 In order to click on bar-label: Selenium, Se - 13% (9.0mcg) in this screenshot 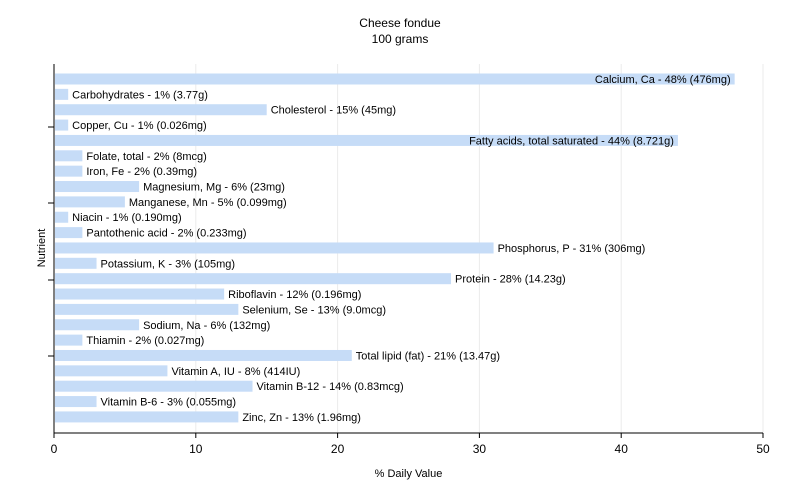, I will do `click(314, 310)`.